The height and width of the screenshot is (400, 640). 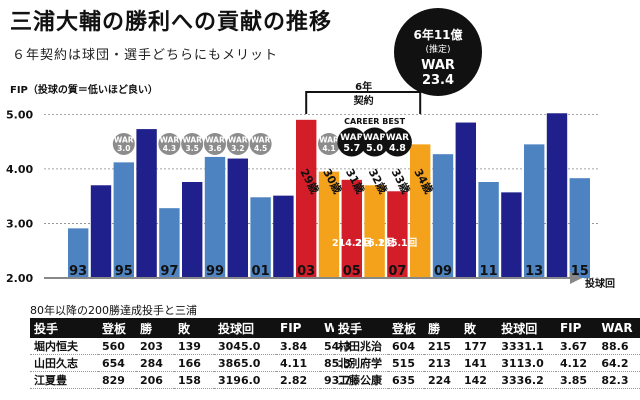 I want to click on war-big-value: 4.8, so click(x=397, y=148).